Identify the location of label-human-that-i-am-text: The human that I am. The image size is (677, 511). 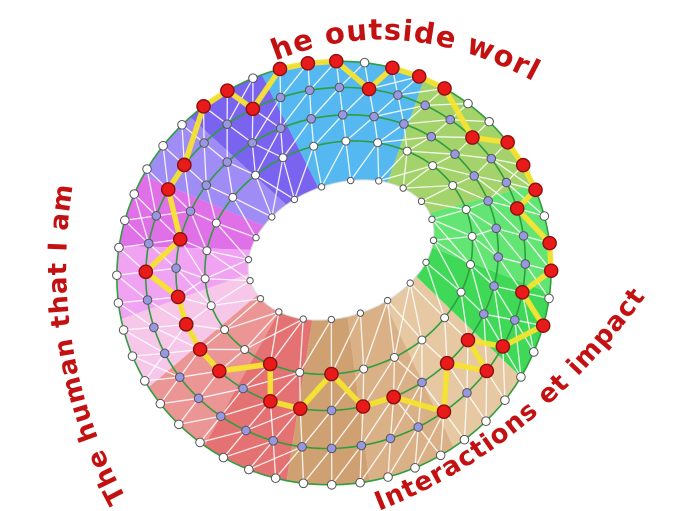
(87, 346).